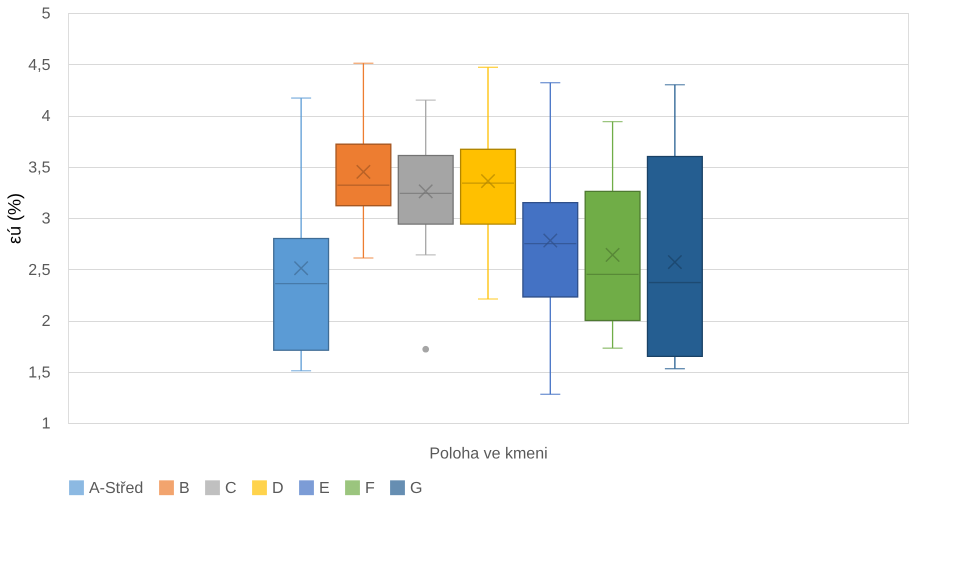 This screenshot has height=586, width=965. I want to click on y-tick-label: 2, so click(46, 321).